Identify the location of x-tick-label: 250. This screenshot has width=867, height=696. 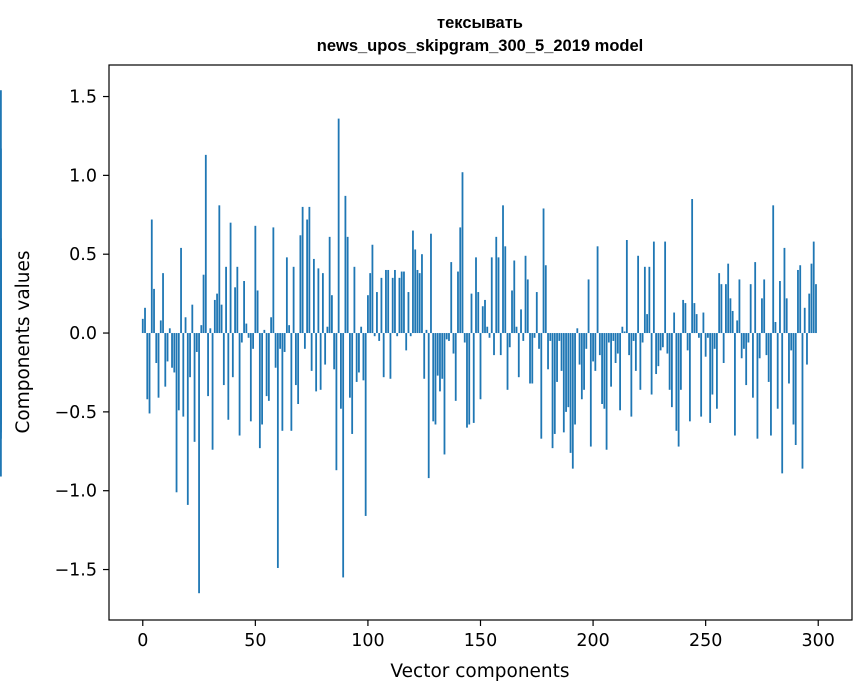
(705, 641).